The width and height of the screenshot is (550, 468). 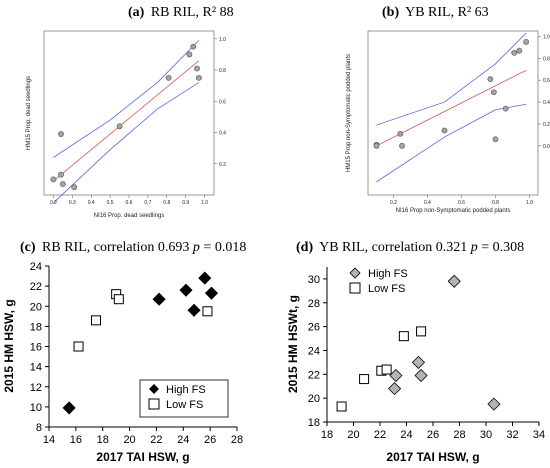 I want to click on panel-c-legend-high: High FS, so click(x=177, y=390).